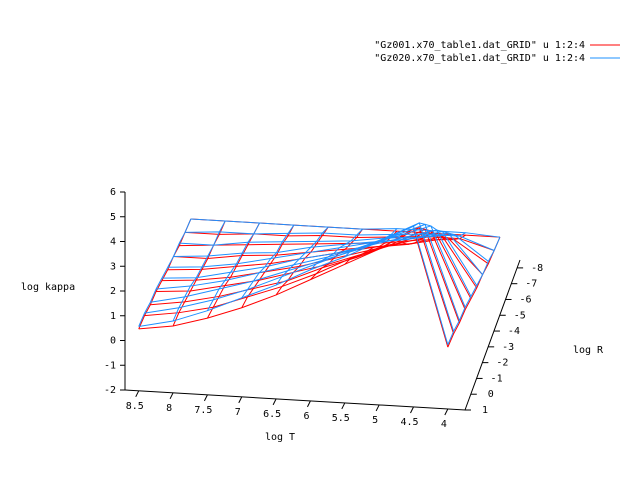 The width and height of the screenshot is (640, 480). What do you see at coordinates (485, 410) in the screenshot?
I see `y-tick-label: 1` at bounding box center [485, 410].